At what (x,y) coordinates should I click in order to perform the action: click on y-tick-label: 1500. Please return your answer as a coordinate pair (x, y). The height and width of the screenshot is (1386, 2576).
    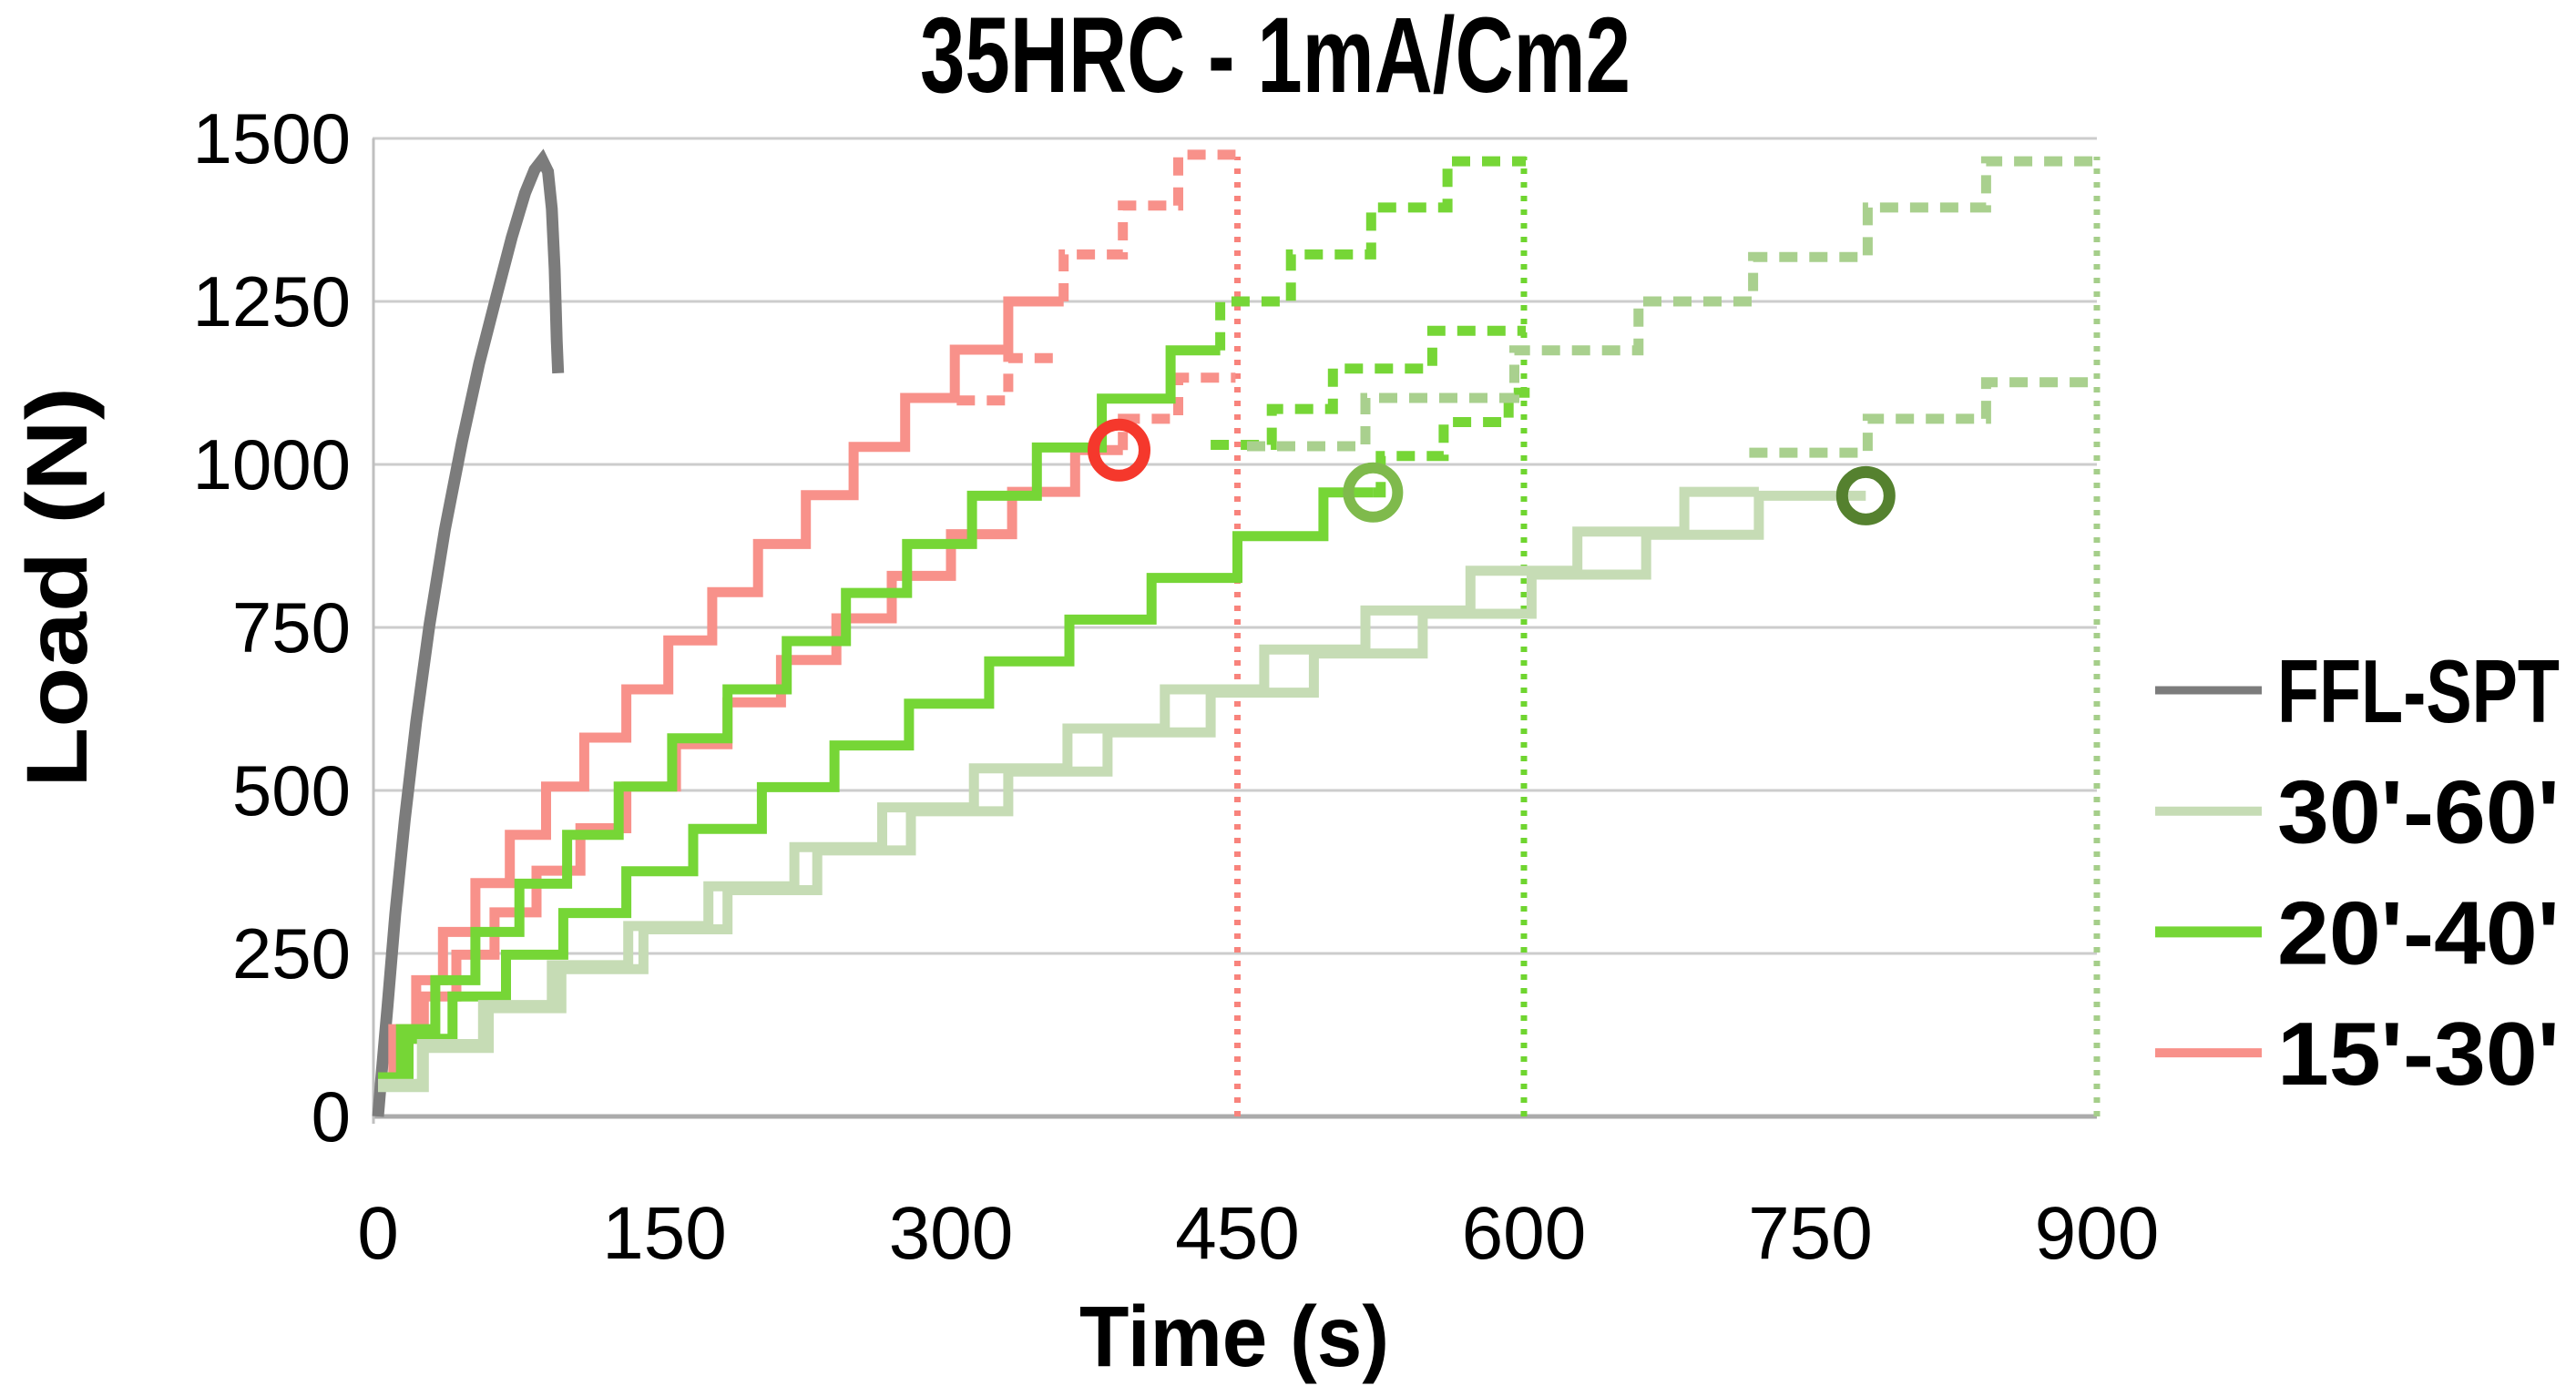
    Looking at the image, I should click on (271, 138).